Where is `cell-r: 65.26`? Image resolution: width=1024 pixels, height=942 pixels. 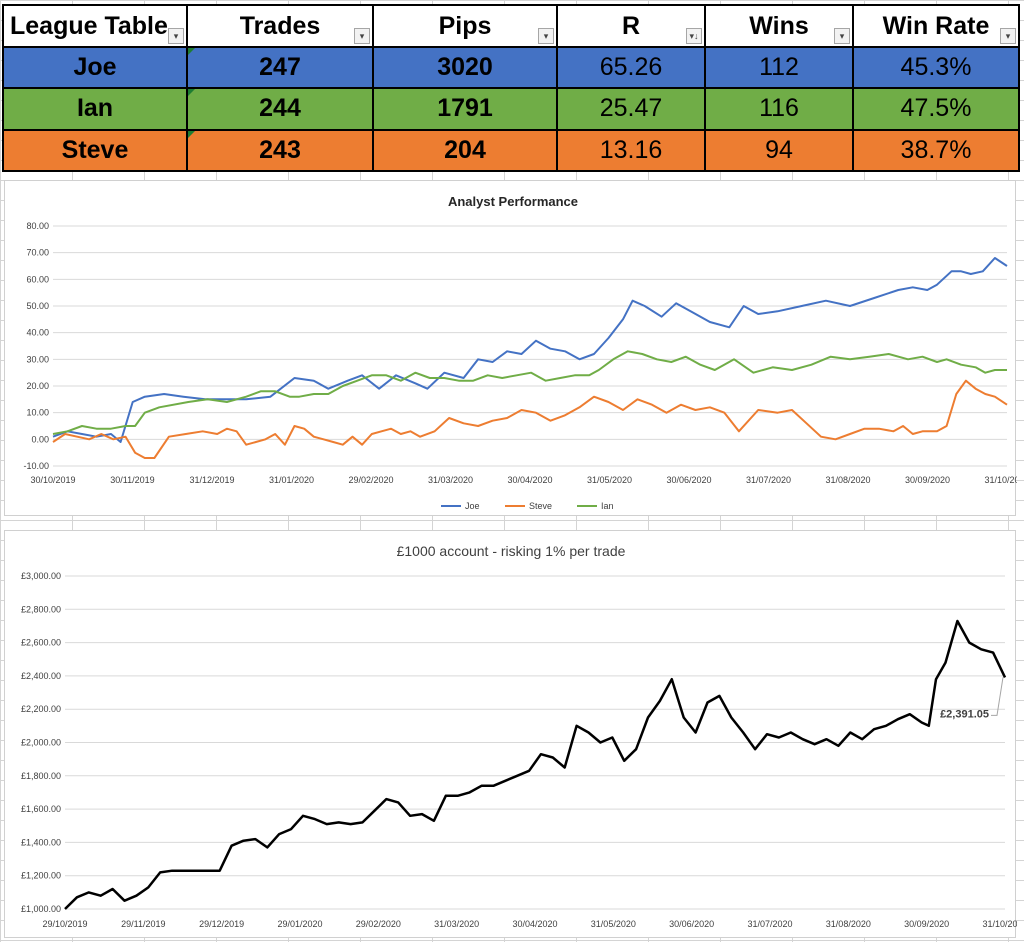
cell-r: 65.26 is located at coordinates (631, 67).